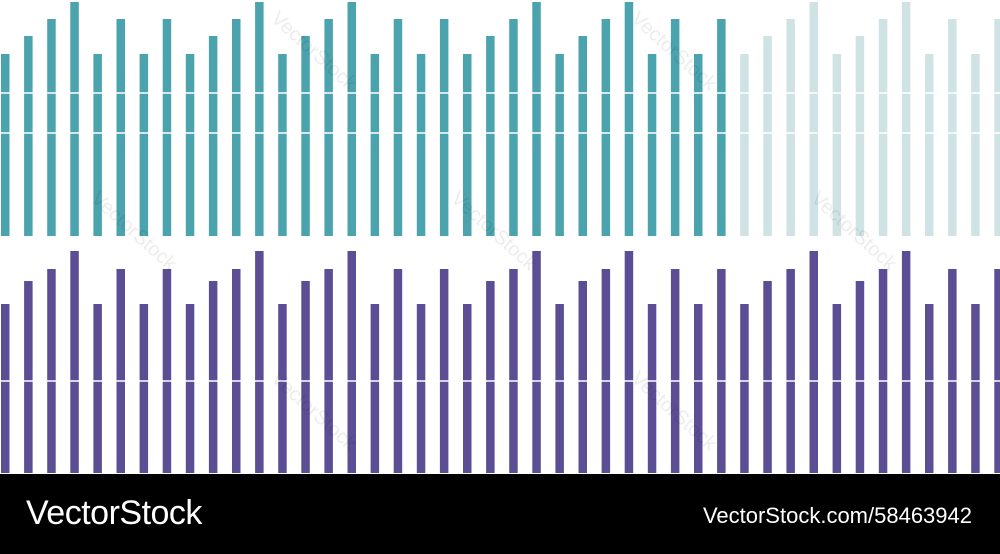 The height and width of the screenshot is (554, 1000). Describe the element at coordinates (837, 515) in the screenshot. I see `image-reference: VectorStock.com/58463942` at that location.